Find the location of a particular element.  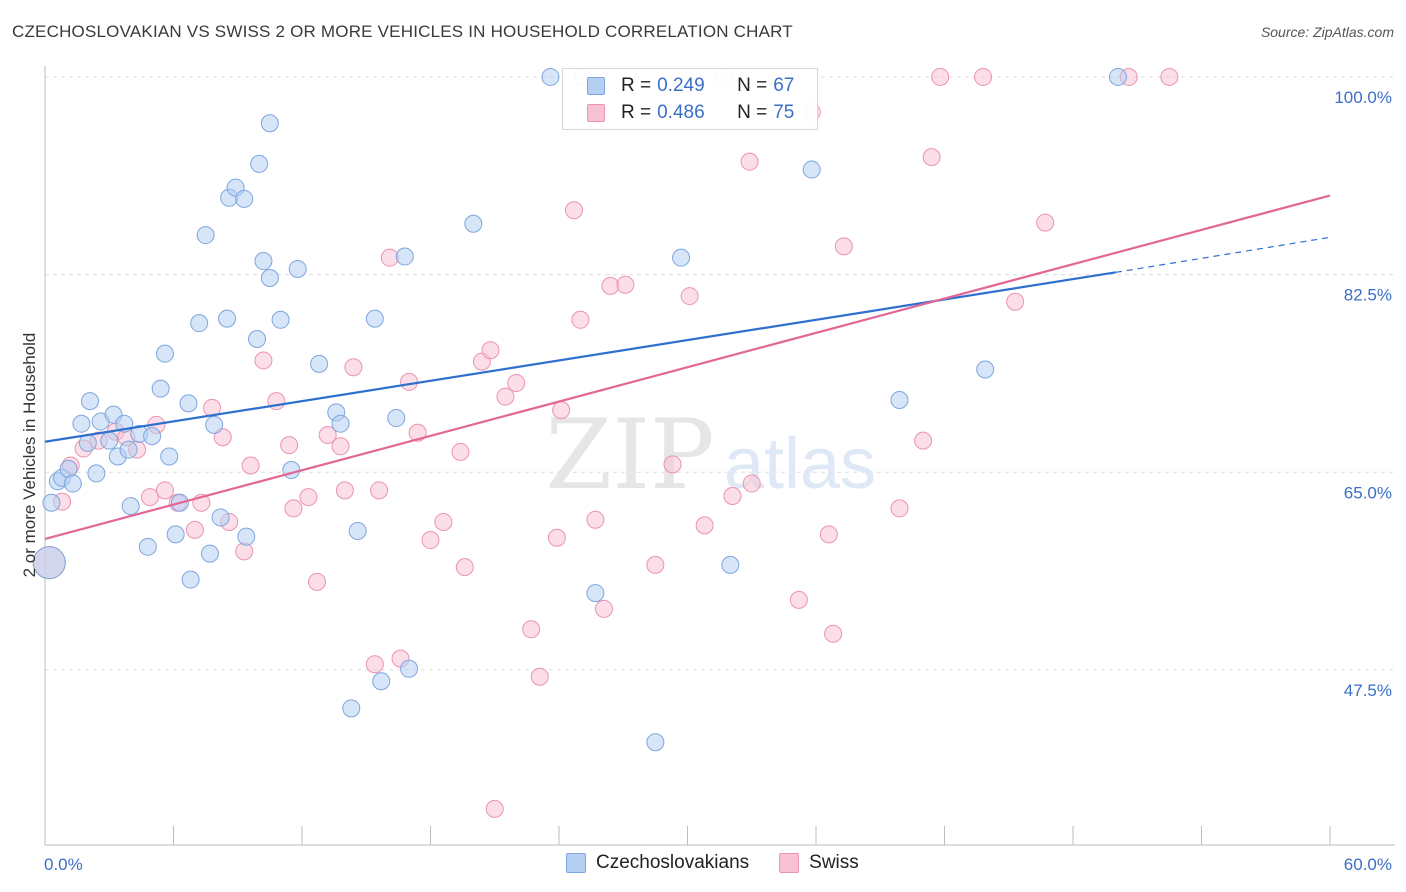

swiss-swatch is located at coordinates (596, 113).